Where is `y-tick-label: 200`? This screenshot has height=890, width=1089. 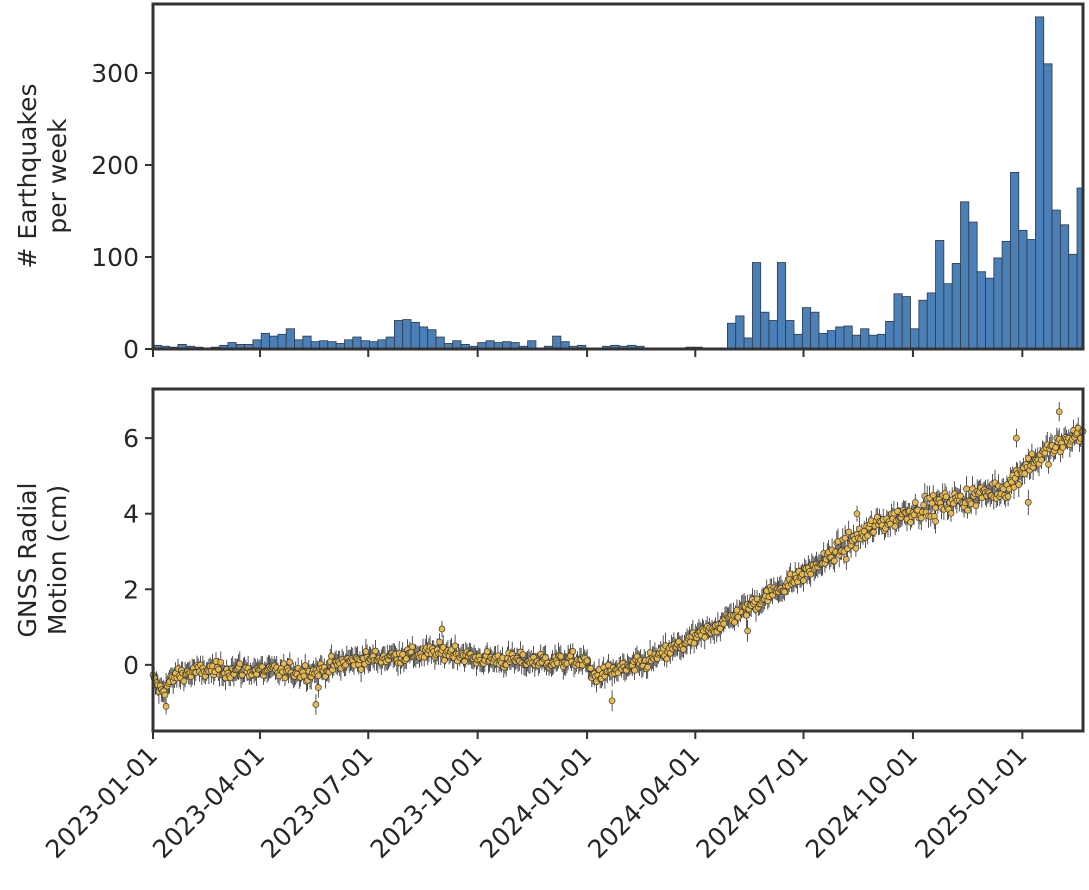
y-tick-label: 200 is located at coordinates (115, 165).